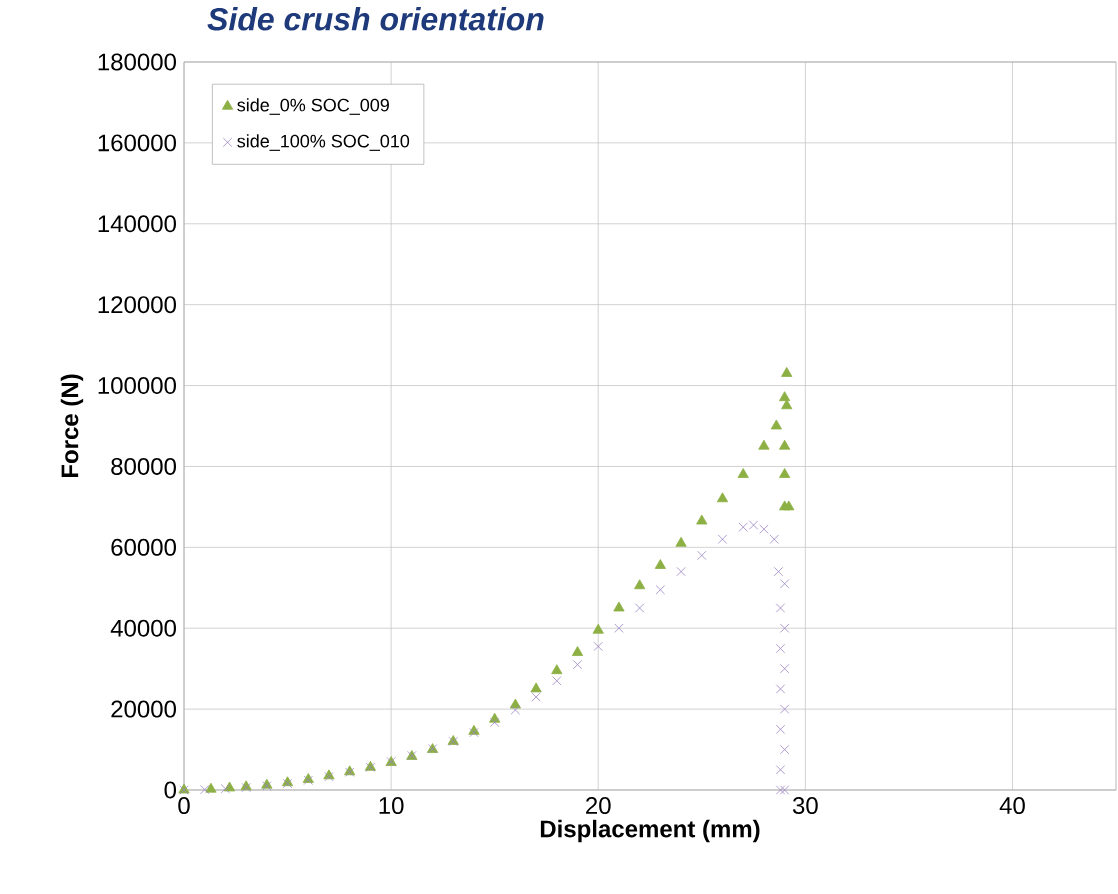 The width and height of the screenshot is (1118, 894). I want to click on y-tick-label: 40000, so click(143, 628).